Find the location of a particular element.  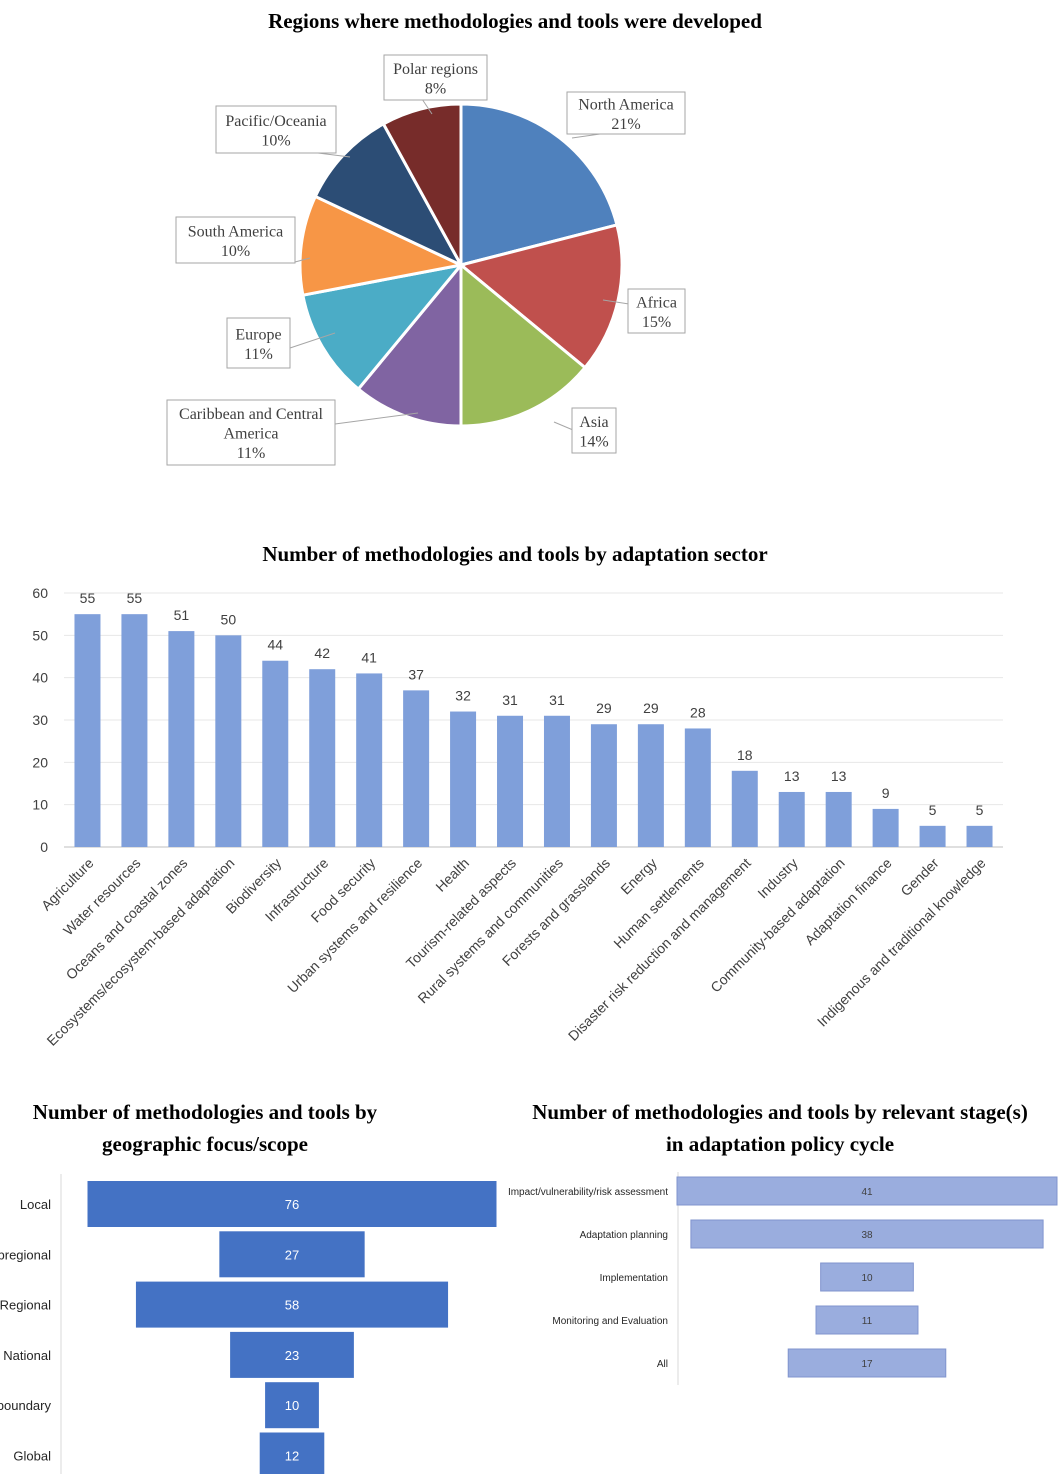

pie-category-label: Pacific/Oceania is located at coordinates (275, 121).